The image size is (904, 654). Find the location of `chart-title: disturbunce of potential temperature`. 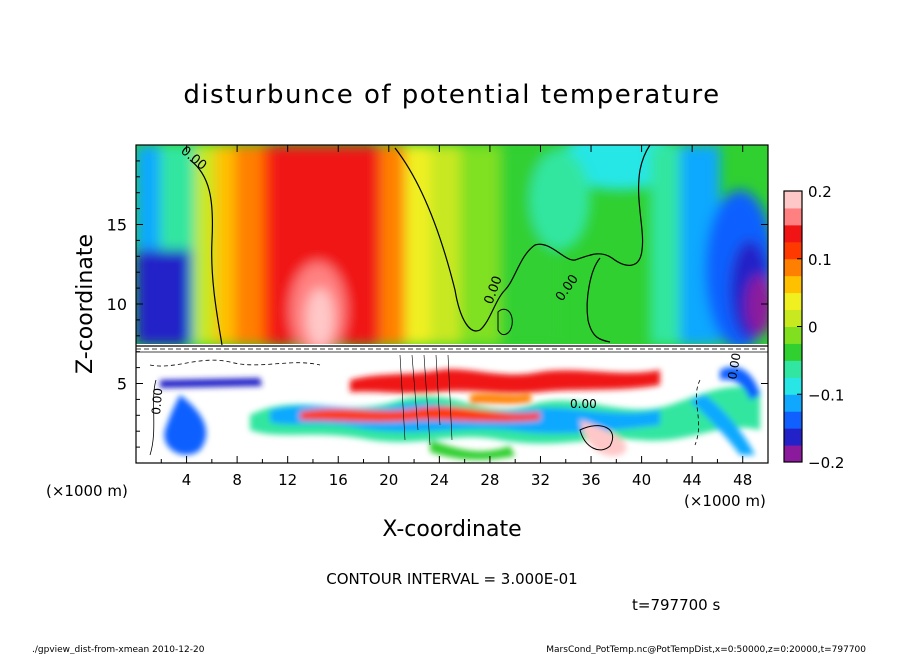

chart-title: disturbunce of potential temperature is located at coordinates (451, 95).